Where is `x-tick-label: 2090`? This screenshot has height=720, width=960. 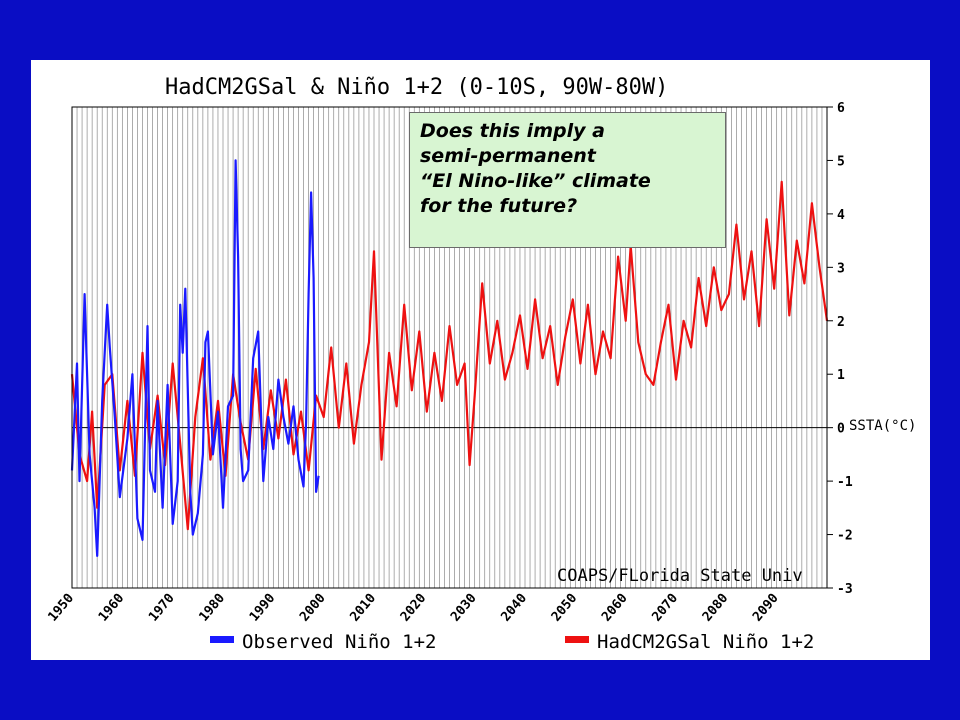
x-tick-label: 2090 is located at coordinates (766, 608).